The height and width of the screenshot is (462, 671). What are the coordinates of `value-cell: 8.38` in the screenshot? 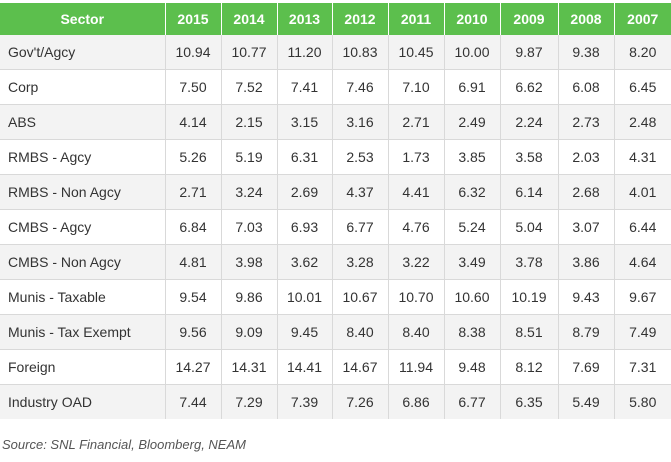 It's located at (472, 332).